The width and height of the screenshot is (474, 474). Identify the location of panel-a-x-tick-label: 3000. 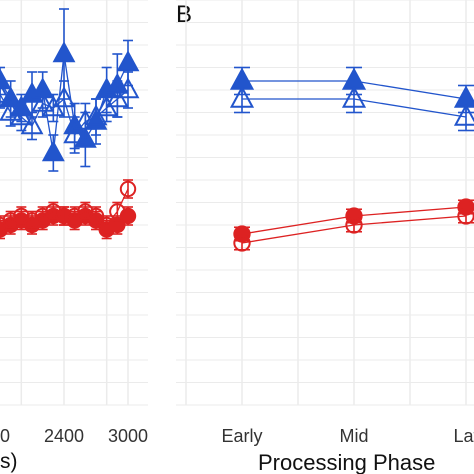
(128, 436).